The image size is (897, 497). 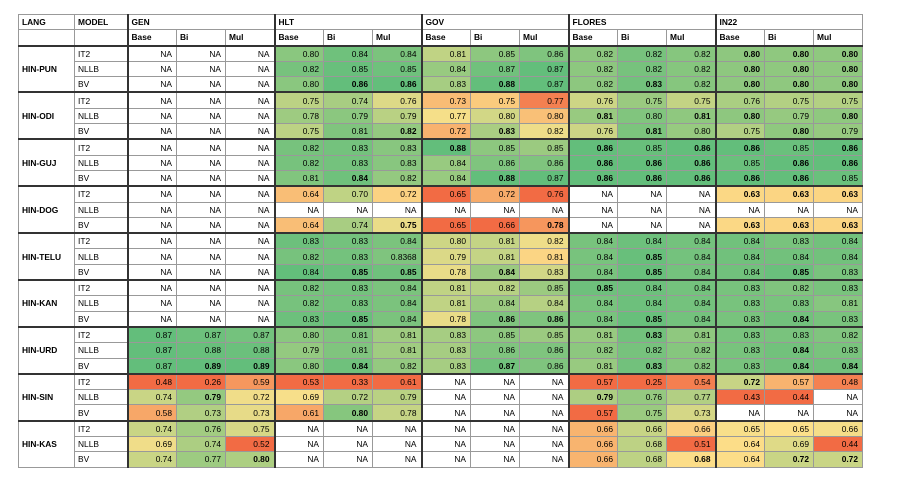 I want to click on header-group-in22: IN22, so click(x=788, y=22).